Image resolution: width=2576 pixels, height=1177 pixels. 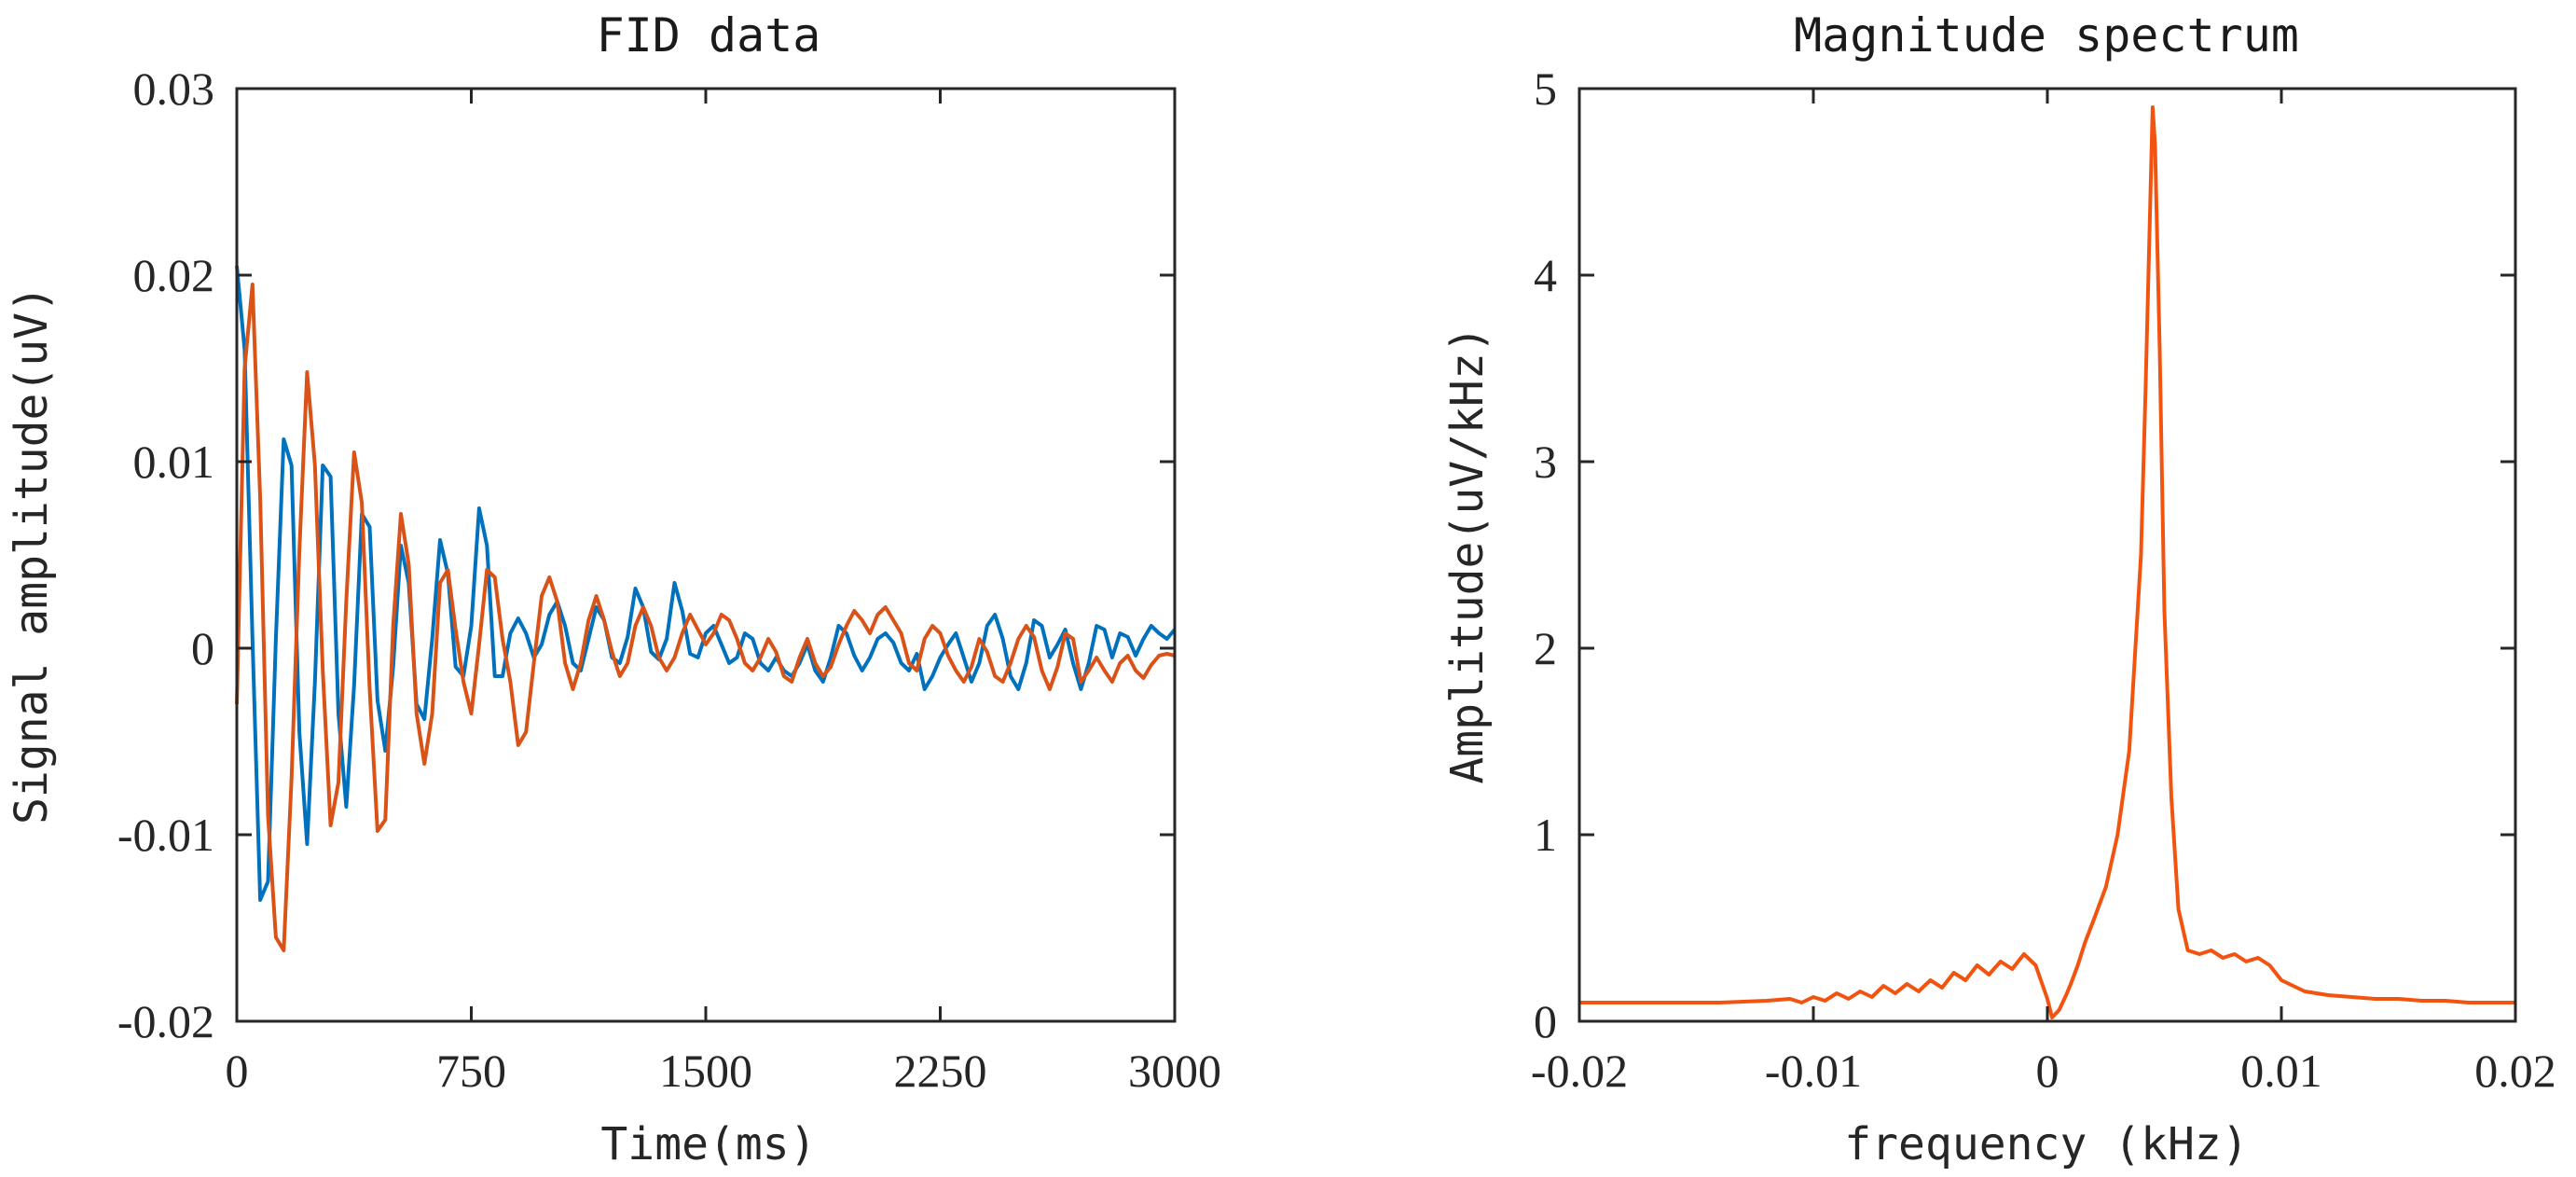 I want to click on spectrum-xtick-label: -0.02, so click(x=1579, y=1071).